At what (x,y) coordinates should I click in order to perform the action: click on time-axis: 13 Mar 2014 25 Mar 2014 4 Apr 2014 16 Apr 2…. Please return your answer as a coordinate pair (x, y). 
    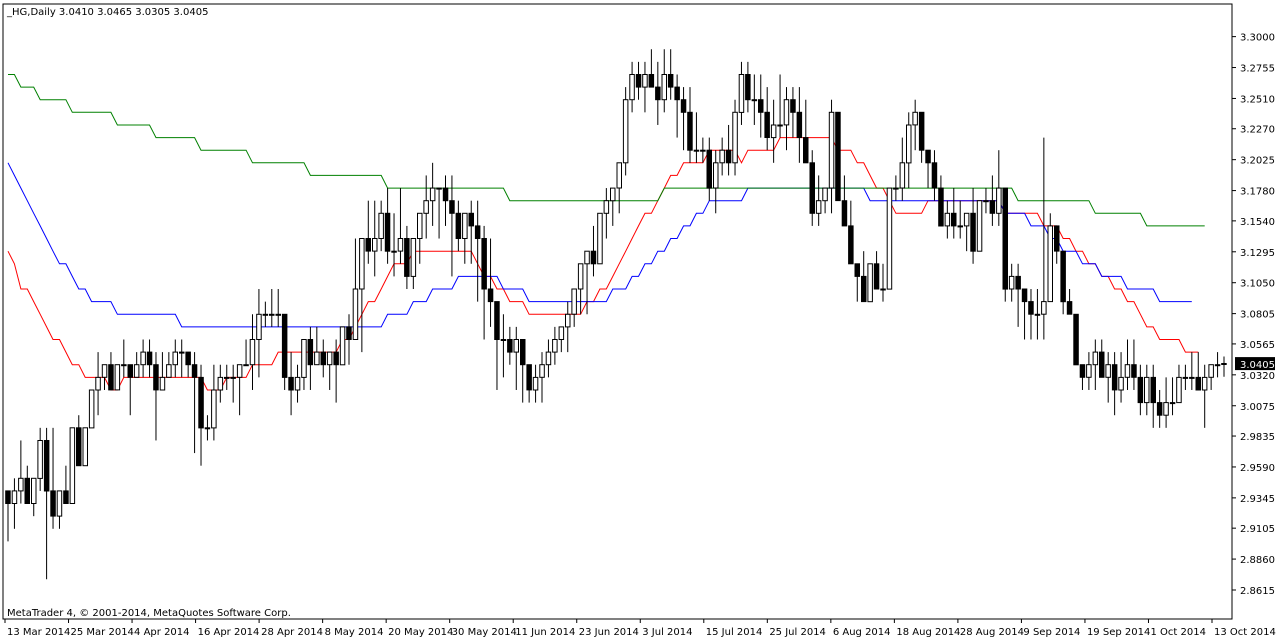
    Looking at the image, I should click on (640, 628).